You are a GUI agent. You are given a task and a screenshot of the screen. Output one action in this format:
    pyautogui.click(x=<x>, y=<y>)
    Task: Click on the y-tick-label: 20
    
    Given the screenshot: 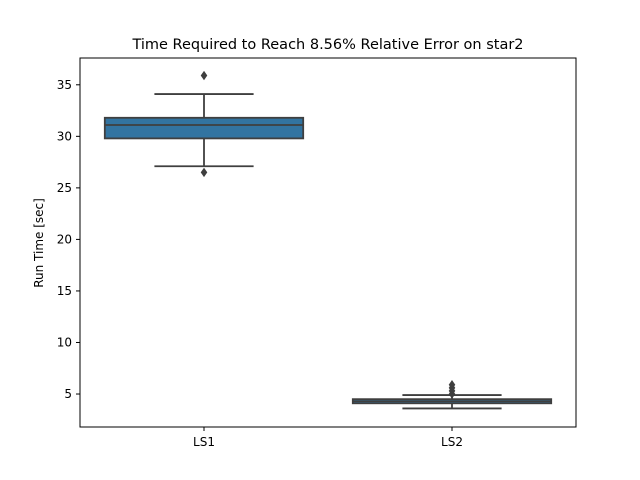 What is the action you would take?
    pyautogui.click(x=64, y=239)
    